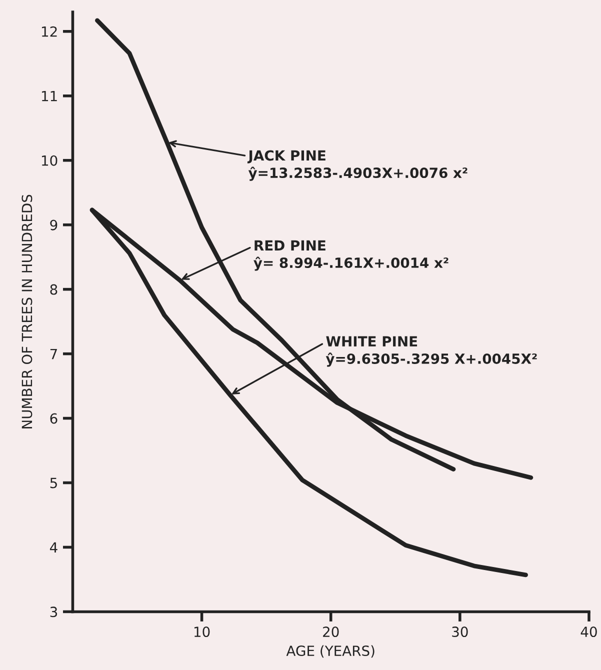 This screenshot has width=601, height=670. I want to click on x-tick-label: 20, so click(331, 632).